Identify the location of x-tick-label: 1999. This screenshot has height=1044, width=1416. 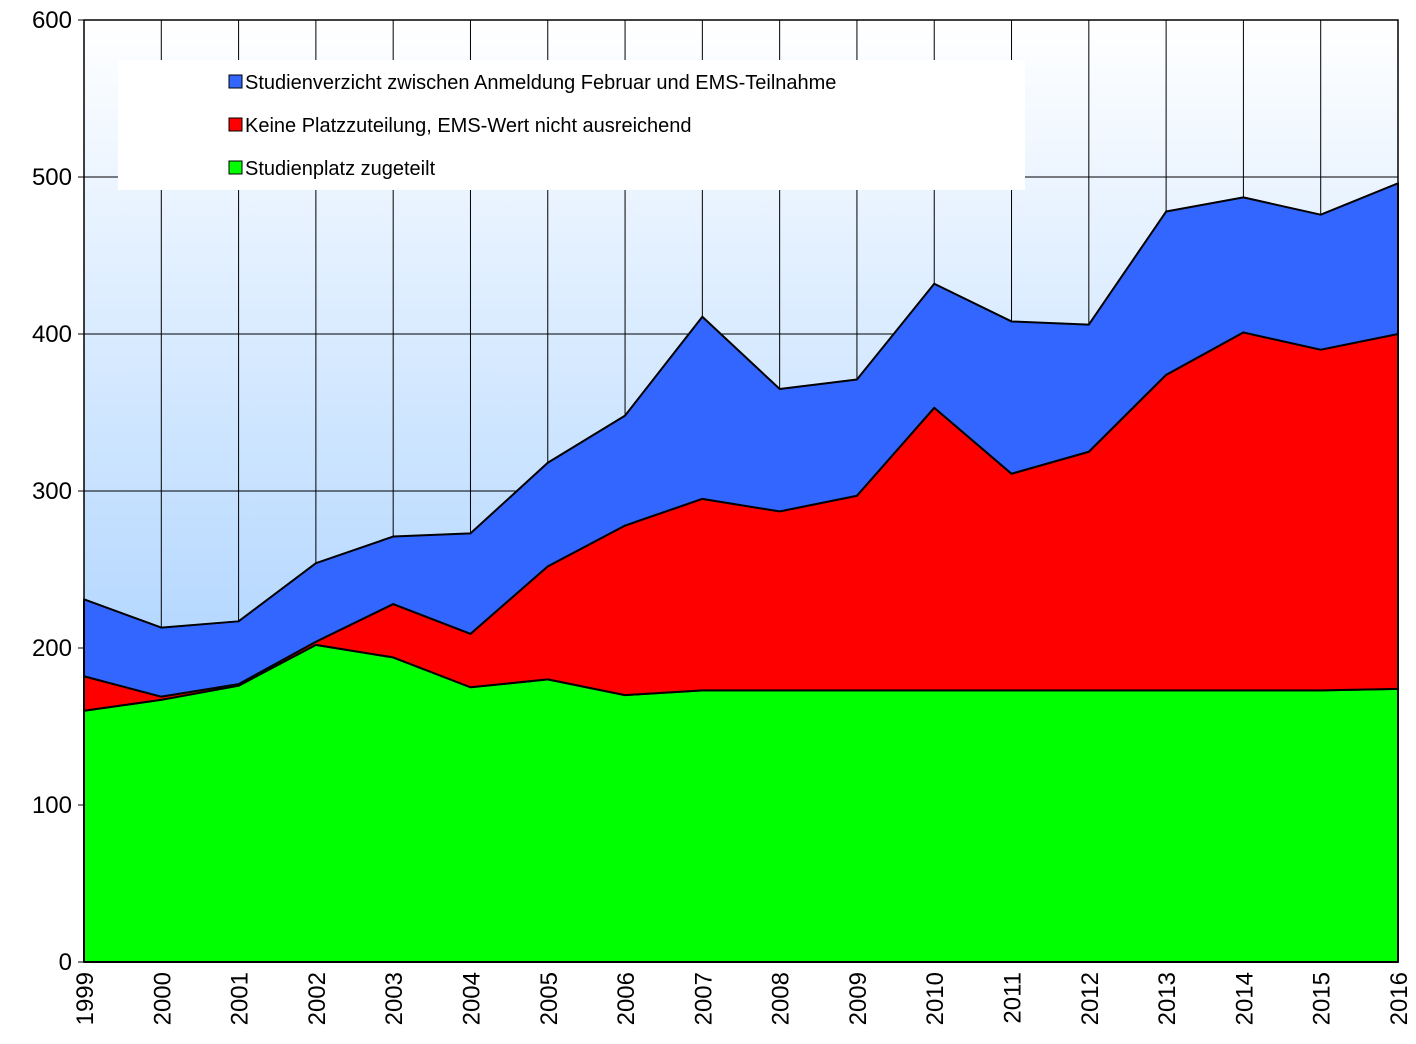
(85, 998).